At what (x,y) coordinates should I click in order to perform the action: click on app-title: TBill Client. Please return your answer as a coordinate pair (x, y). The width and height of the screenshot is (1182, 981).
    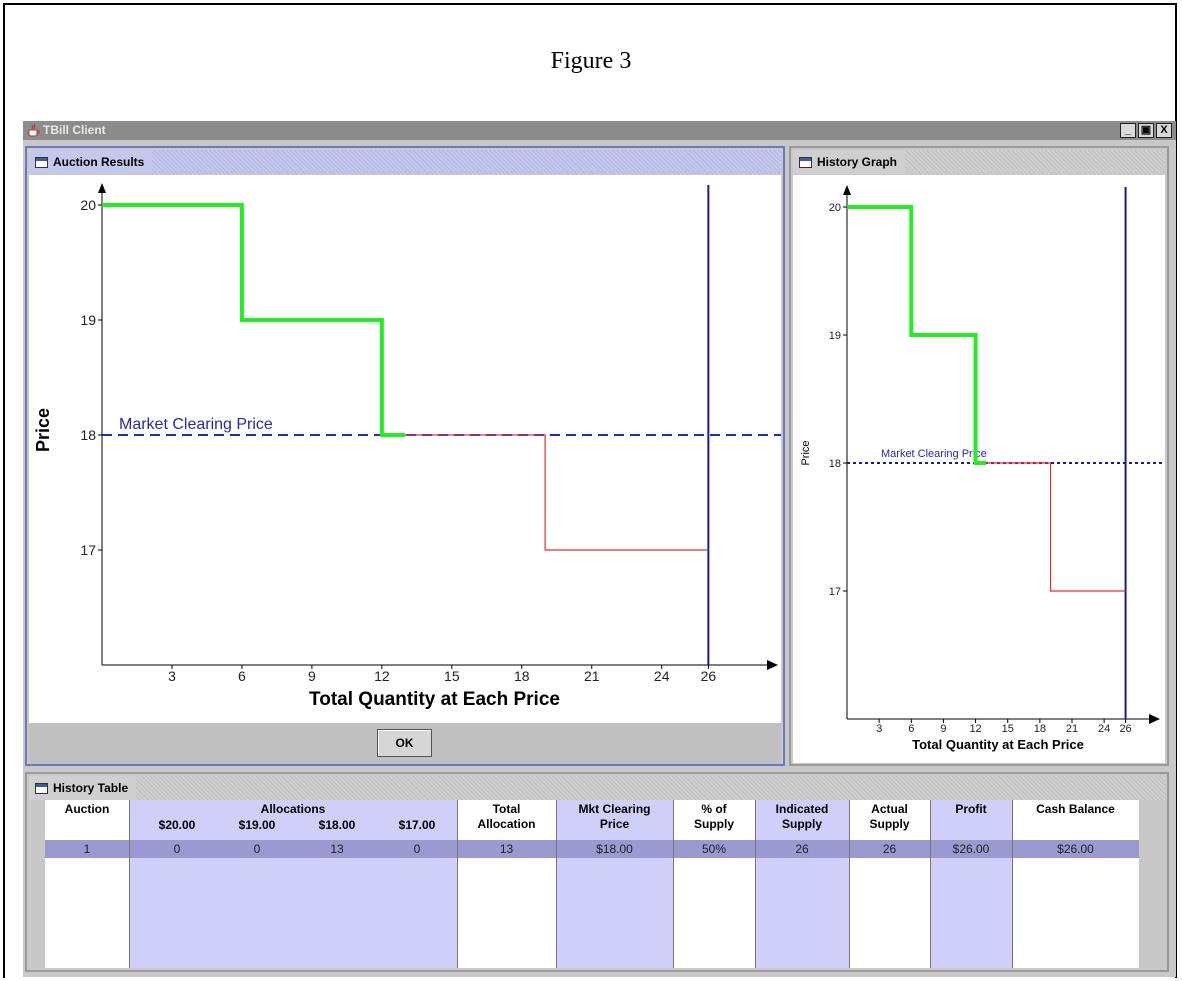
    Looking at the image, I should click on (74, 130).